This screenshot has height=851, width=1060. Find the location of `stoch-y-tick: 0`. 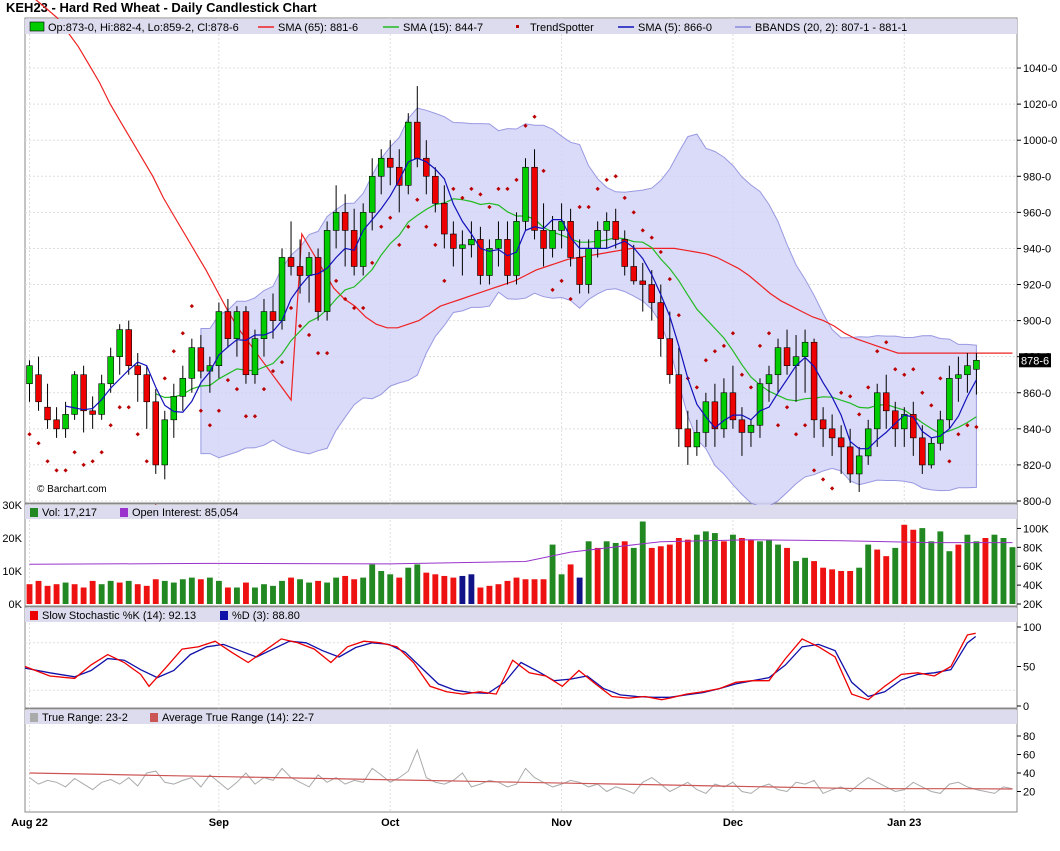

stoch-y-tick: 0 is located at coordinates (1026, 707).